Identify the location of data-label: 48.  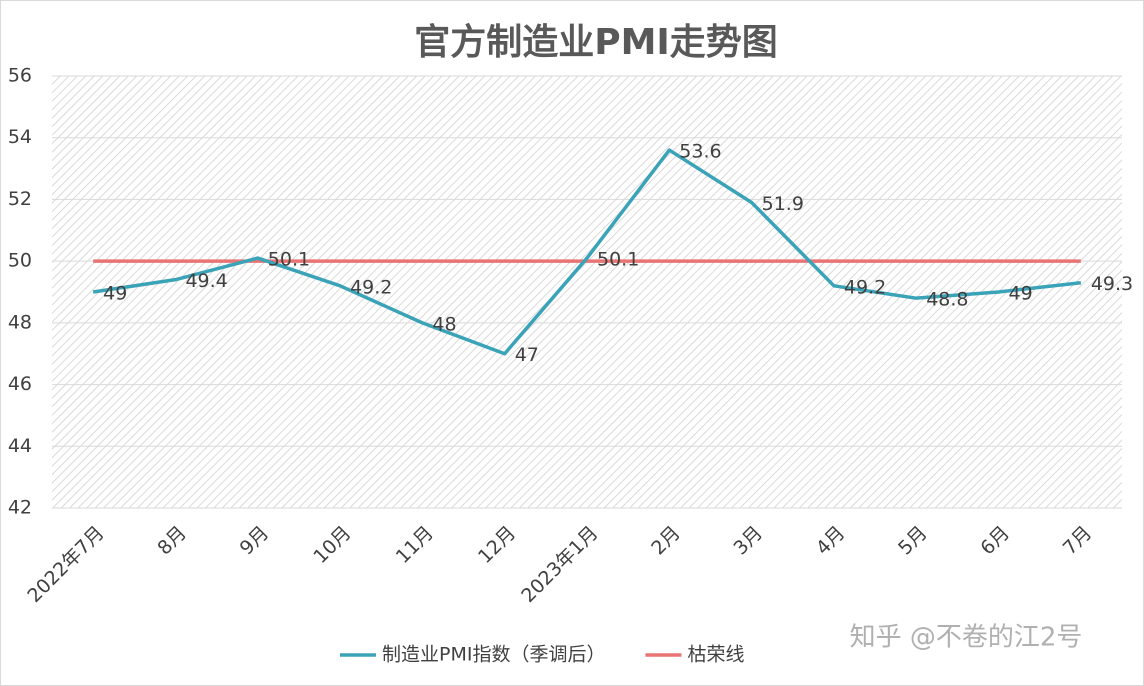
(444, 324).